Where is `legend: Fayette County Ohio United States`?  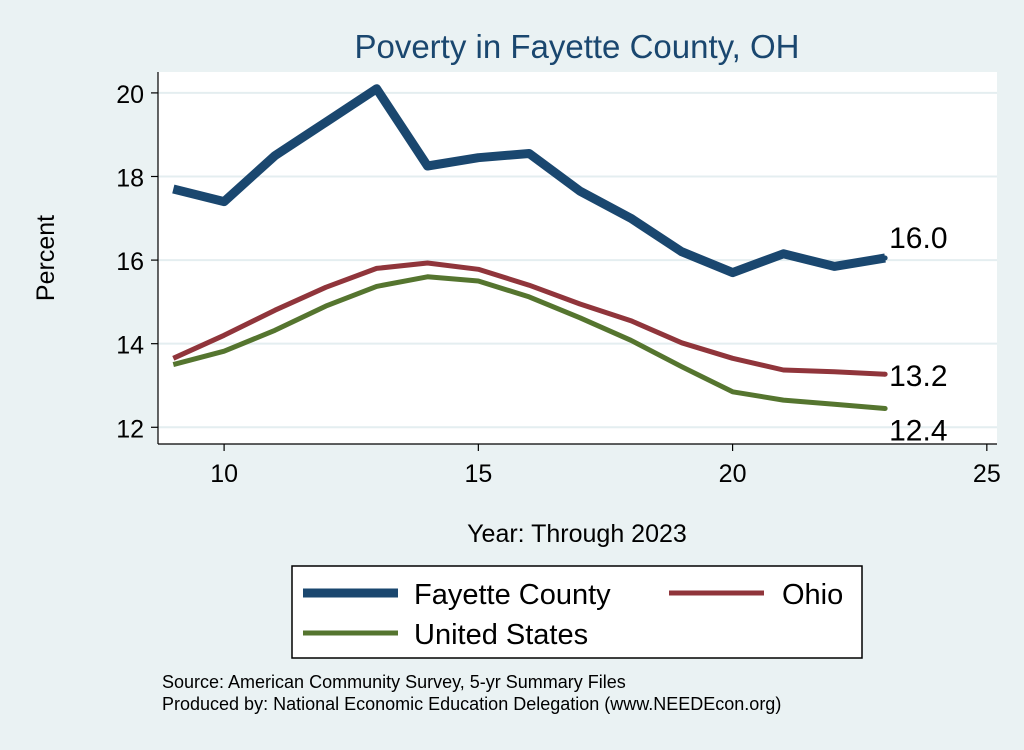 legend: Fayette County Ohio United States is located at coordinates (577, 612).